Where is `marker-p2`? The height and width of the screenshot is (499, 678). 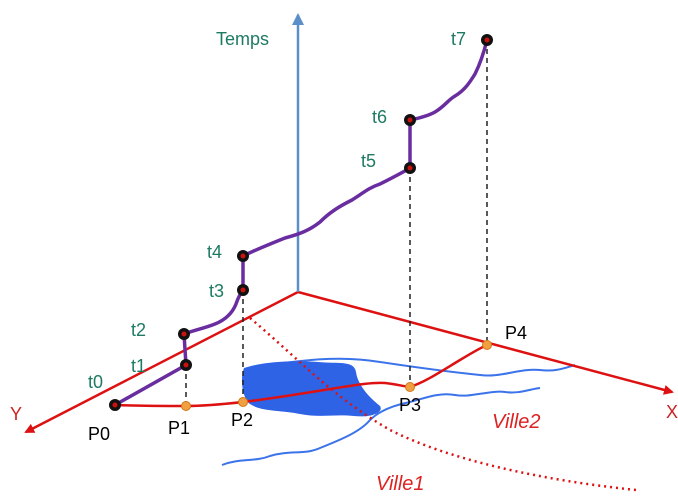
marker-p2 is located at coordinates (243, 402).